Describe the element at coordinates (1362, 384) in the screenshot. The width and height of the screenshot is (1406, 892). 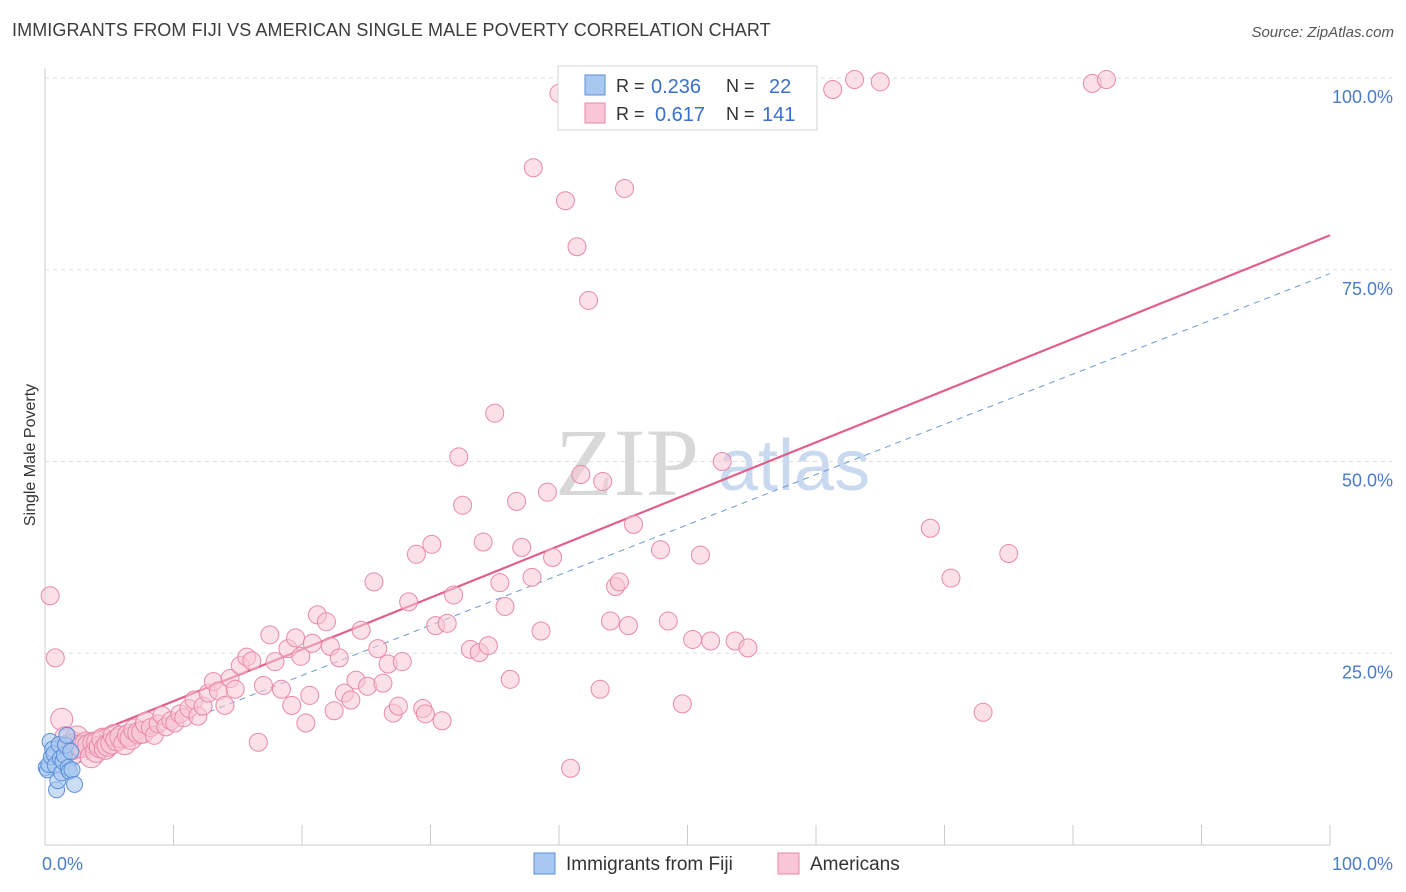
I see `y-tick-labels: 25.0% 50.0% 75.0% 100.0%` at that location.